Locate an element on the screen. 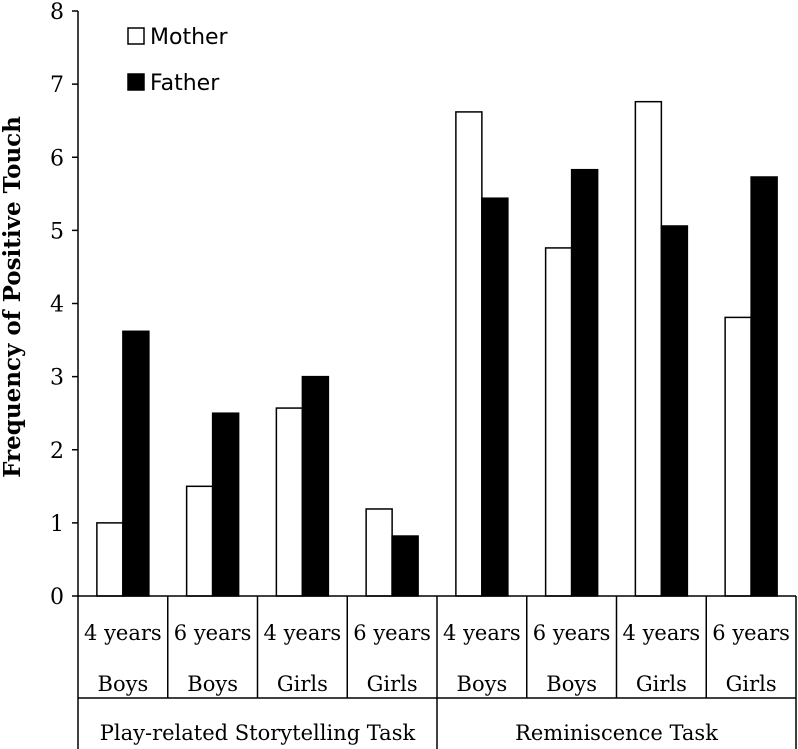 The image size is (798, 749). y-axis-title: Frequency of Positive Touch is located at coordinates (13, 297).